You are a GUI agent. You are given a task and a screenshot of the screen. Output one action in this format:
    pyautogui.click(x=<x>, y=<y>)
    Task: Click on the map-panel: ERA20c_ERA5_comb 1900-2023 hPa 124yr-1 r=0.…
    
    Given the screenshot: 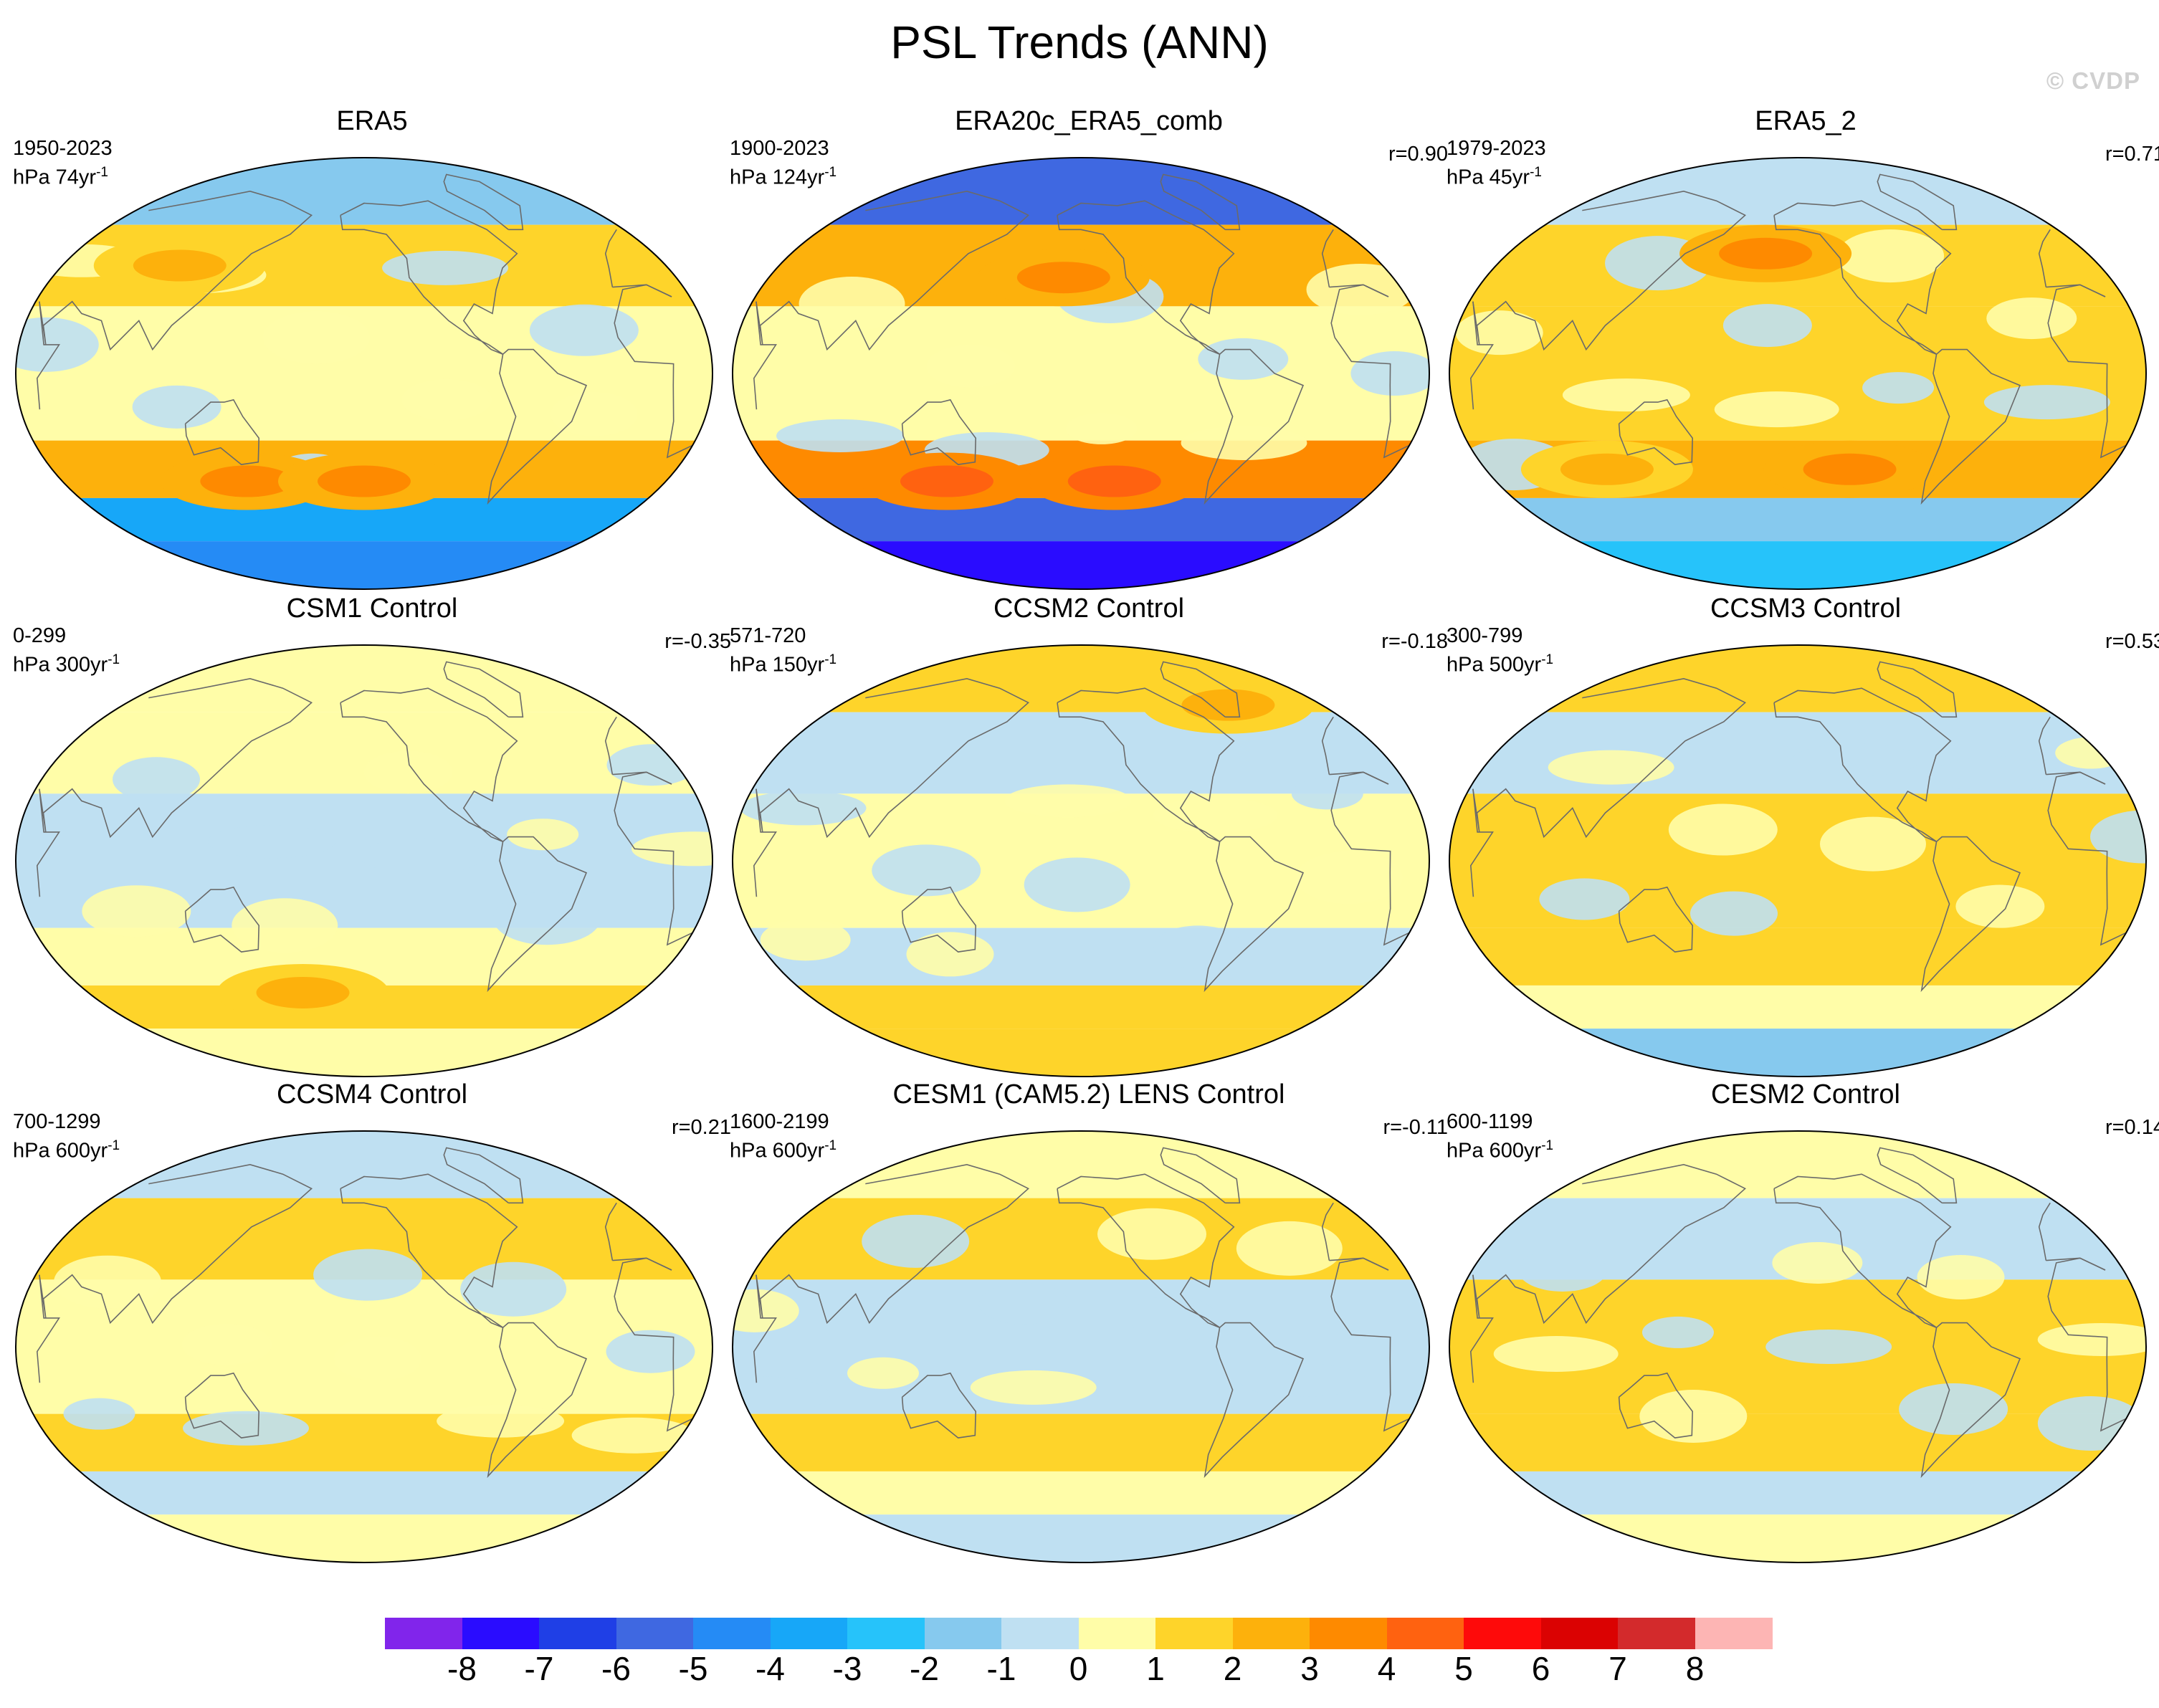 What is the action you would take?
    pyautogui.click(x=1089, y=352)
    